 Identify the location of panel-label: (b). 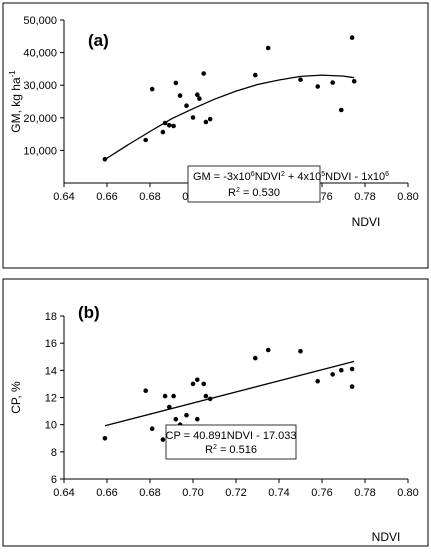
(89, 312).